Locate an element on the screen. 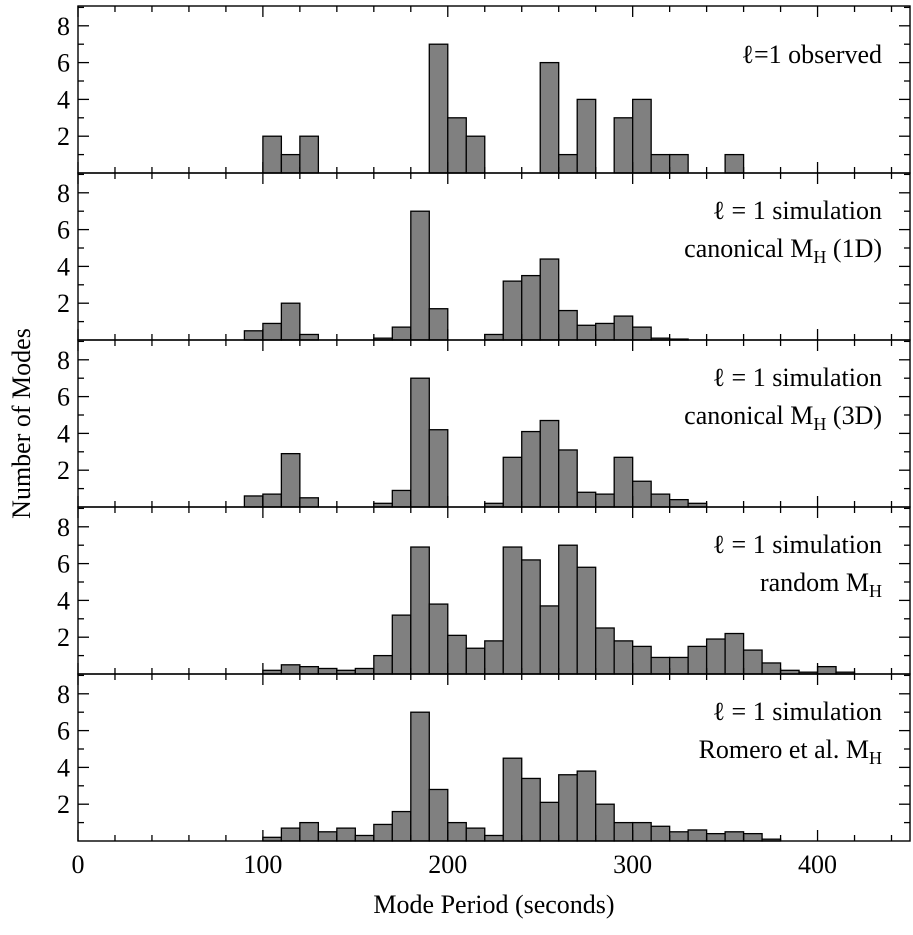 The image size is (913, 935). x-tick-label: 100 is located at coordinates (262, 864).